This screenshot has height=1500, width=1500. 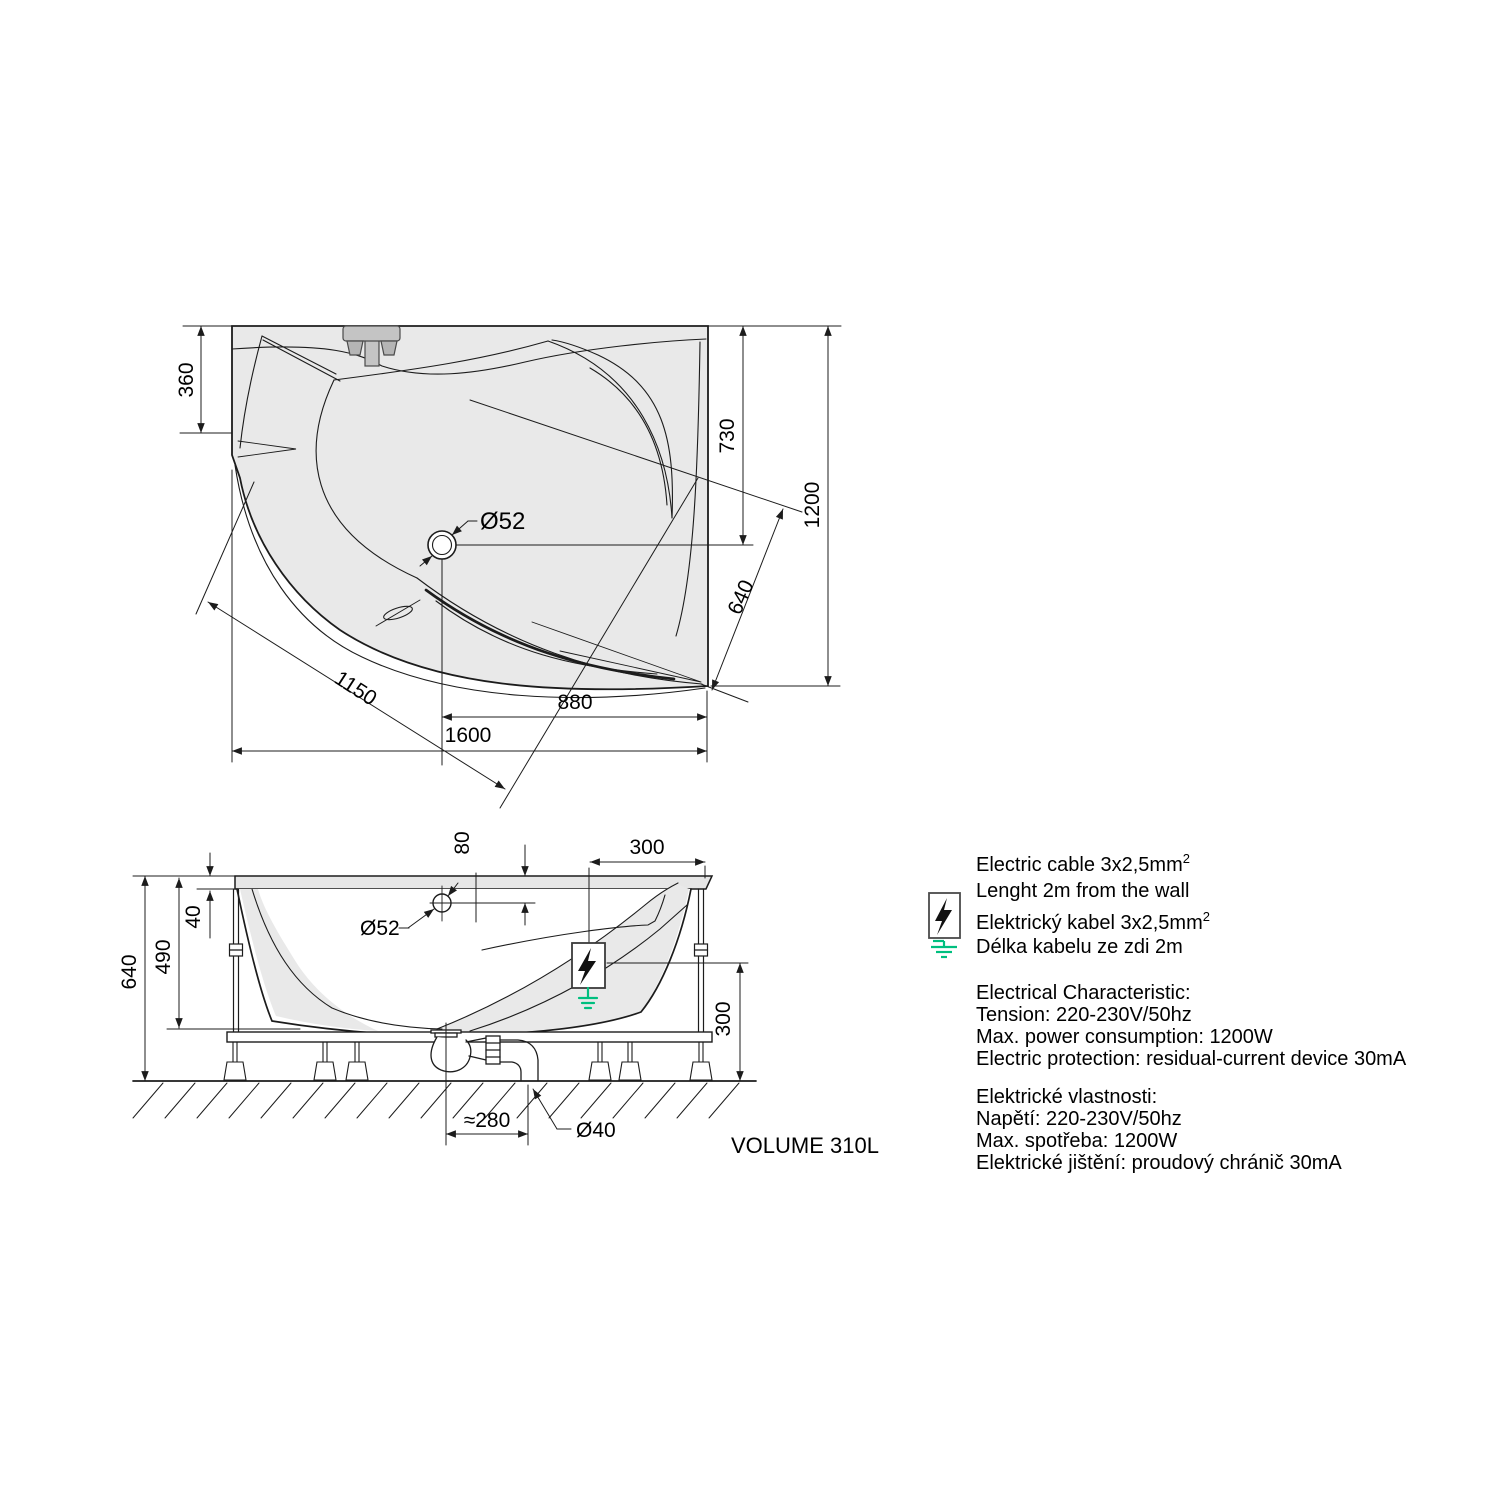 What do you see at coordinates (628, 436) in the screenshot?
I see `backrest-detail-curve` at bounding box center [628, 436].